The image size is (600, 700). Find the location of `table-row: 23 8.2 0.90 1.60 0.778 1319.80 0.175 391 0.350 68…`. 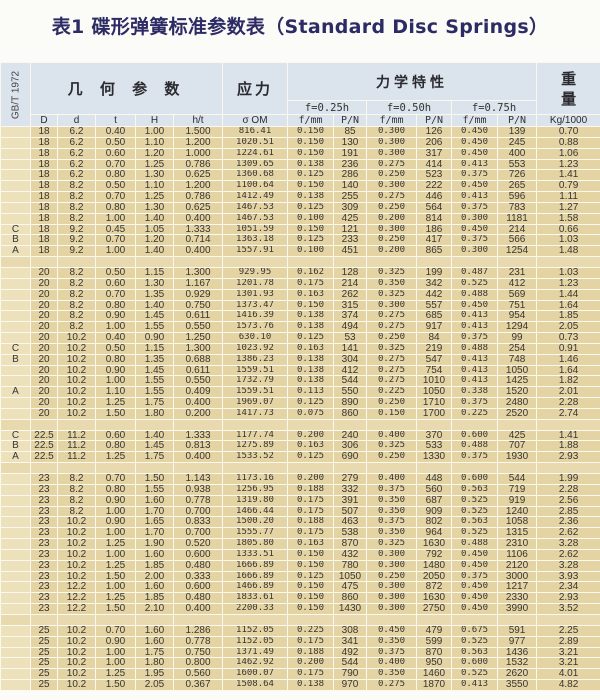

table-row: 23 8.2 0.90 1.60 0.778 1319.80 0.175 391 0.350 68… is located at coordinates (300, 500).